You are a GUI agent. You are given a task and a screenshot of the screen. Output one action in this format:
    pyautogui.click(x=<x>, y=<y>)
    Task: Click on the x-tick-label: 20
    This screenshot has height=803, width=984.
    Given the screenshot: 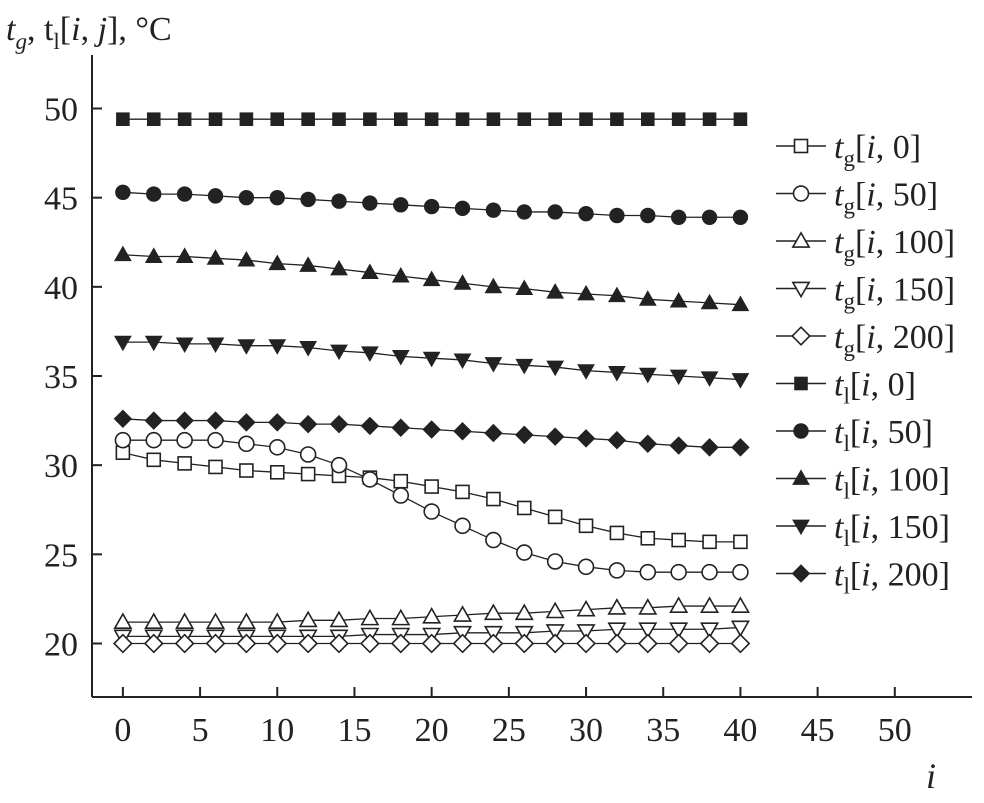 What is the action you would take?
    pyautogui.click(x=432, y=730)
    